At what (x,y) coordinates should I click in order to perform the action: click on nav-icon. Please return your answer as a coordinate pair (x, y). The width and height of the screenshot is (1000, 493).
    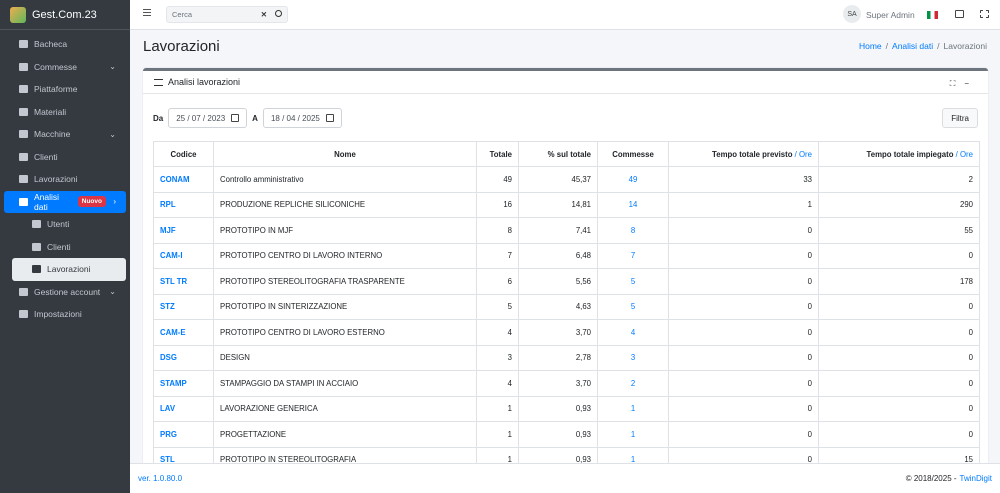
    Looking at the image, I should click on (23, 111).